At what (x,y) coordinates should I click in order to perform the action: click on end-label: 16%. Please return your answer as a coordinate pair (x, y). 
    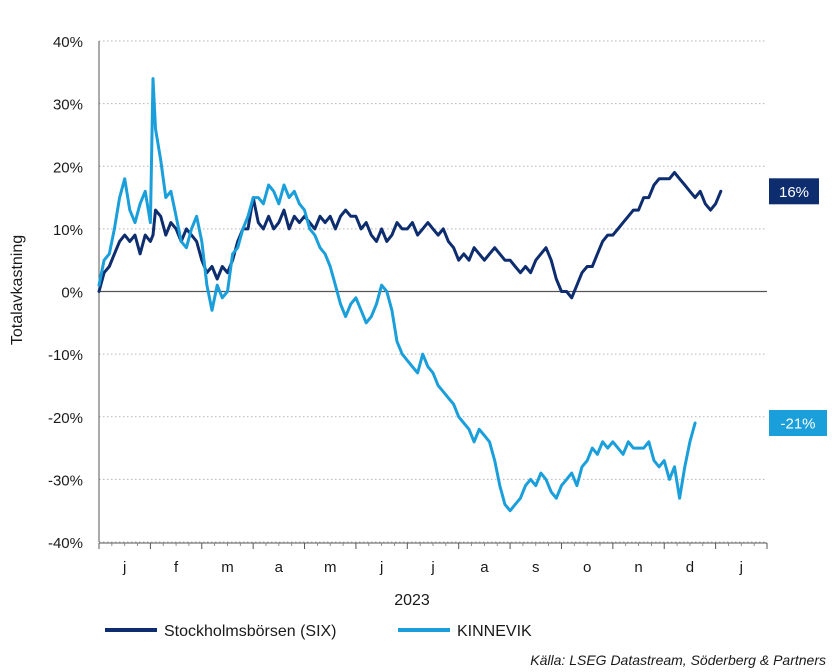
    Looking at the image, I should click on (794, 192).